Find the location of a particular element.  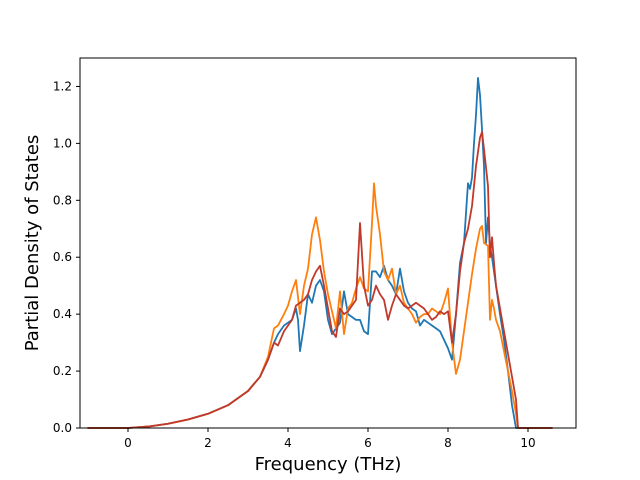

x-tick-label: 0 is located at coordinates (128, 443).